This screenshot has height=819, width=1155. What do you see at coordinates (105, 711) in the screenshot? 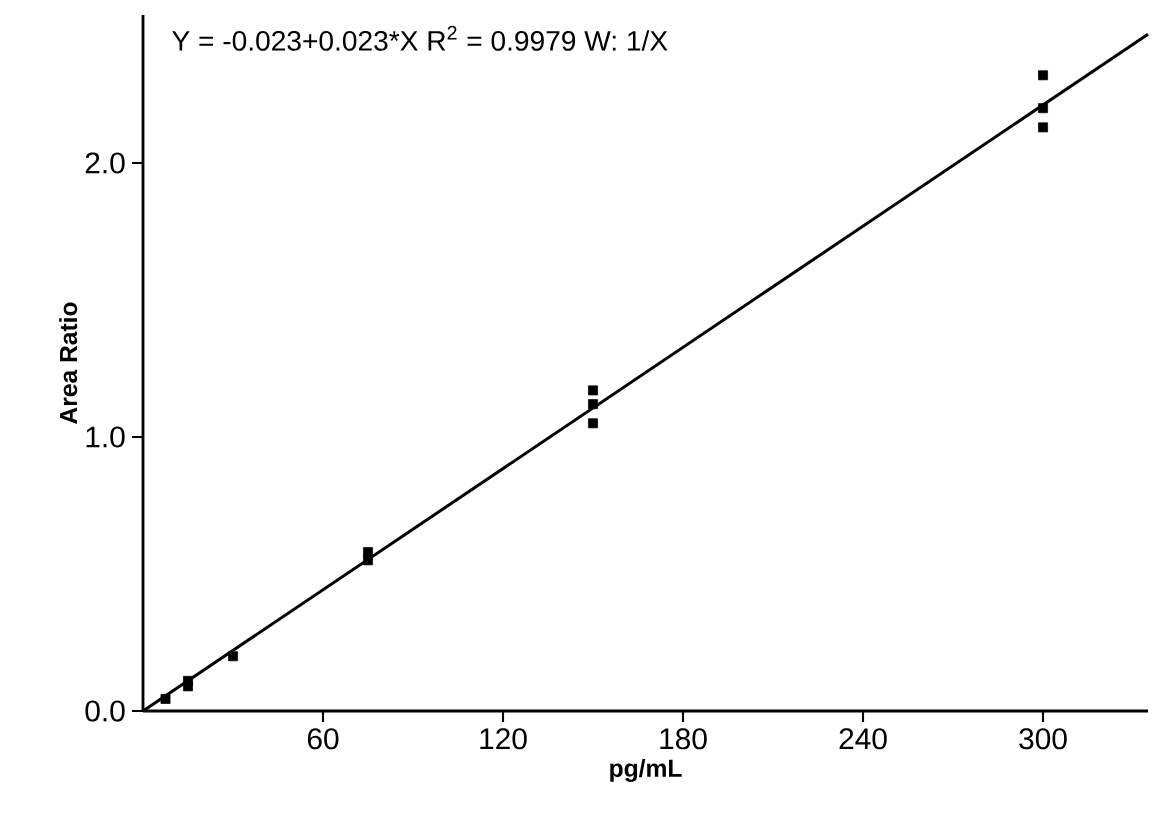
I see `y-tick-label: 0.0` at bounding box center [105, 711].